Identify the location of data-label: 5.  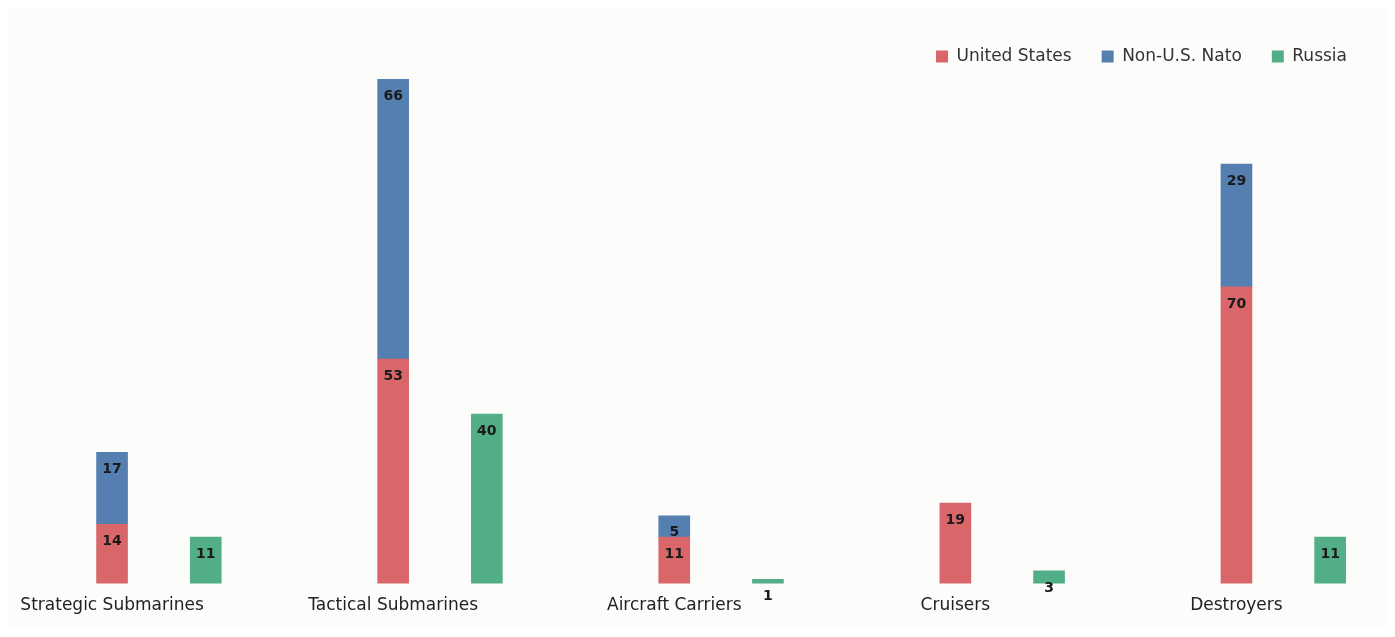
(674, 531).